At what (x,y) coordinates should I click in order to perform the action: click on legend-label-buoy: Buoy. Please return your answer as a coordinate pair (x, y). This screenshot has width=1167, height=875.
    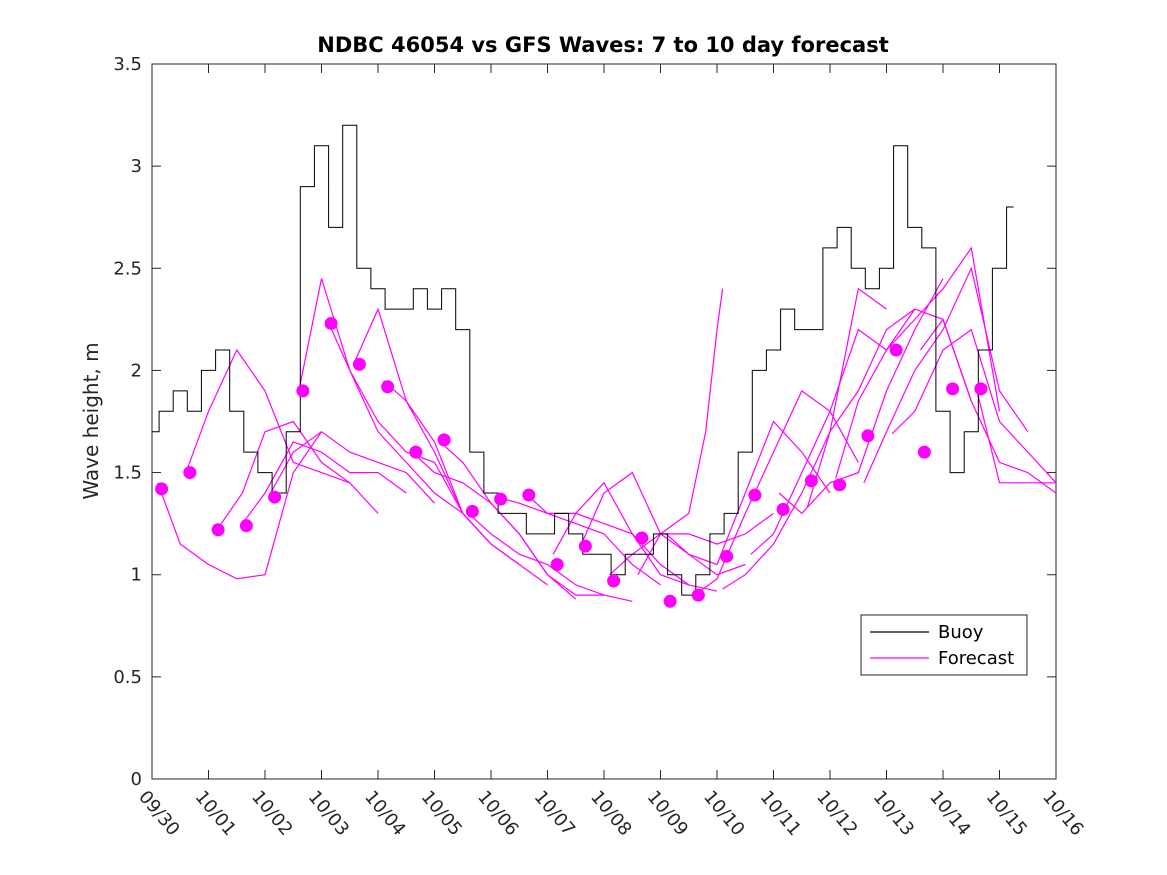
    Looking at the image, I should click on (961, 632).